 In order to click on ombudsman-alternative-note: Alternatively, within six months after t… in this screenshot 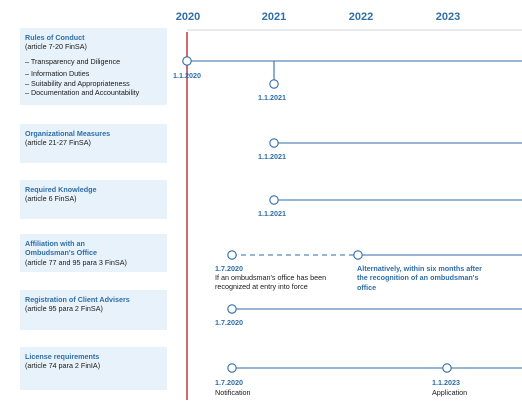, I will do `click(419, 278)`.